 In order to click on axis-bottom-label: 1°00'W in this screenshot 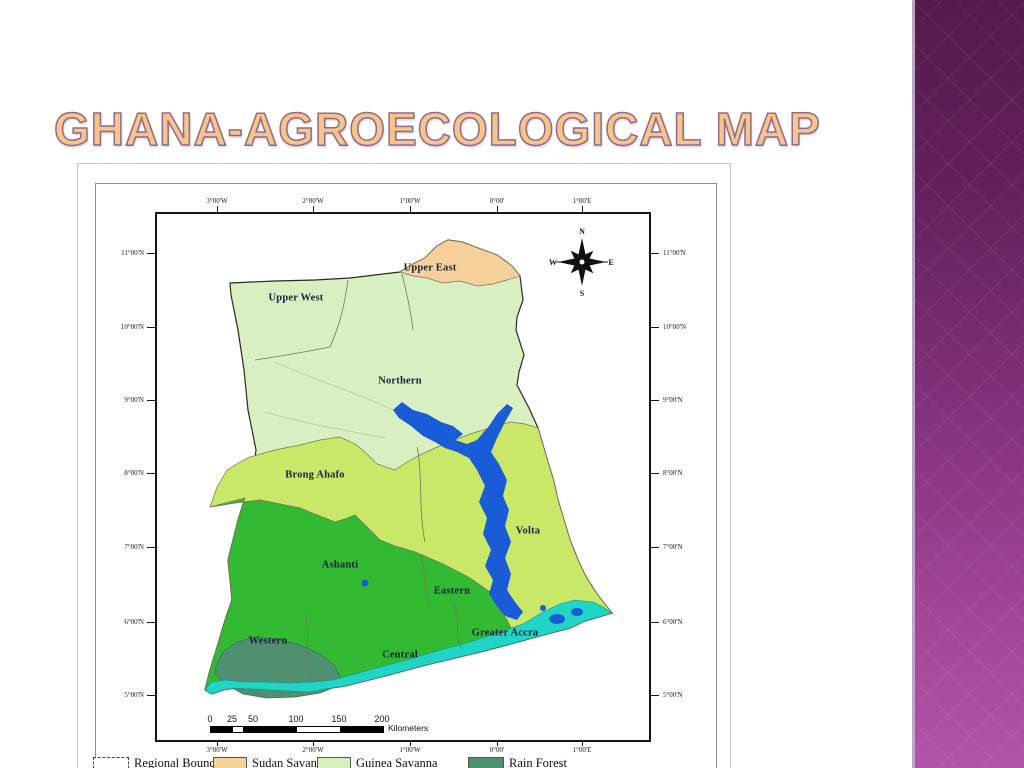, I will do `click(410, 750)`.